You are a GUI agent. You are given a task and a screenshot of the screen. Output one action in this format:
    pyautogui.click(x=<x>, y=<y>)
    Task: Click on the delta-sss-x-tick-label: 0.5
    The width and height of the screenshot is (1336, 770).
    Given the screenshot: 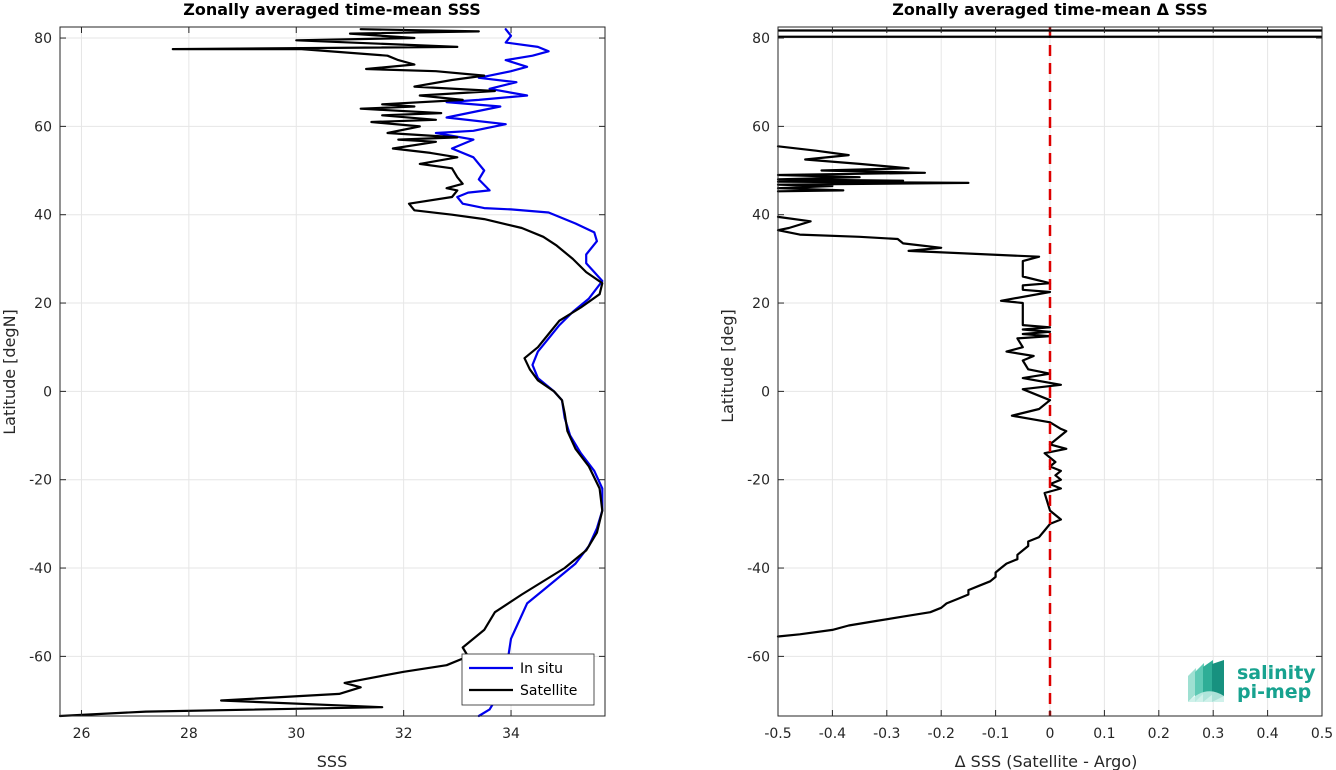 What is the action you would take?
    pyautogui.click(x=1322, y=734)
    